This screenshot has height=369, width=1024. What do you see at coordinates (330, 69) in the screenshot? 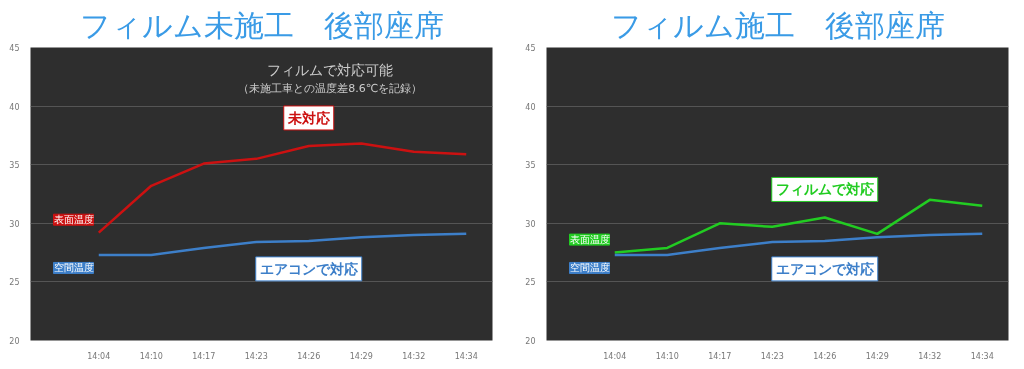
I see `annotation: フィルムで対応可能` at bounding box center [330, 69].